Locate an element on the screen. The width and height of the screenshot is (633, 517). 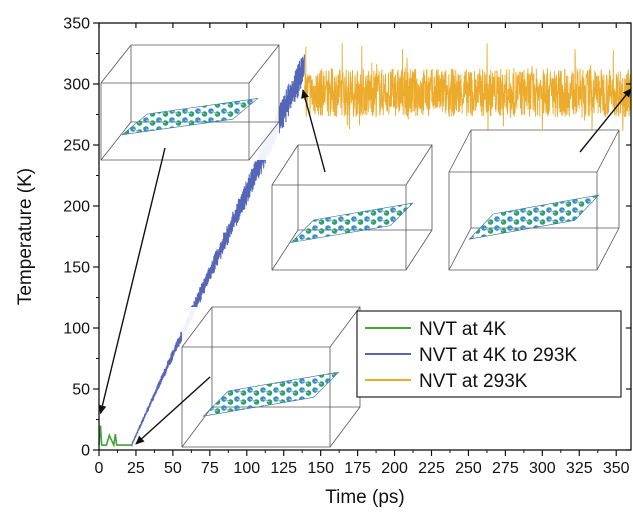
snapshot-initial is located at coordinates (190, 102).